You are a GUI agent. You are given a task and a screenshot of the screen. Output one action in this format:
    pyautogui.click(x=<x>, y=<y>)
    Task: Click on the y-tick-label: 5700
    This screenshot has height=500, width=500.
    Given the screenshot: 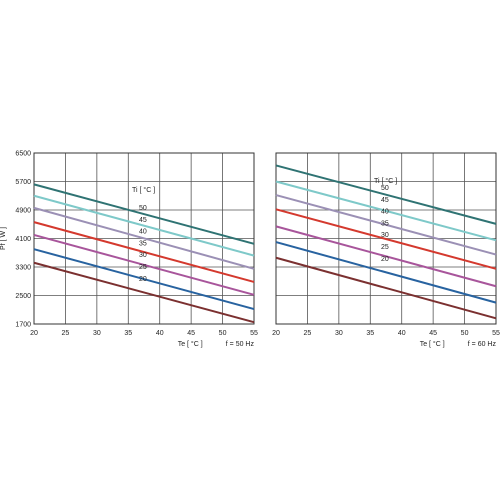 What is the action you would take?
    pyautogui.click(x=23, y=182)
    